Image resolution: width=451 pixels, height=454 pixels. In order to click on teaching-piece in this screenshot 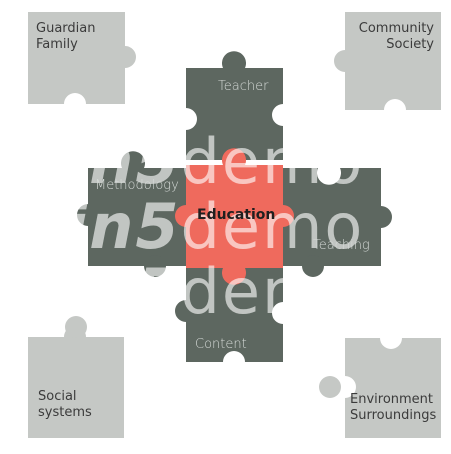, I will do `click(337, 217)`.